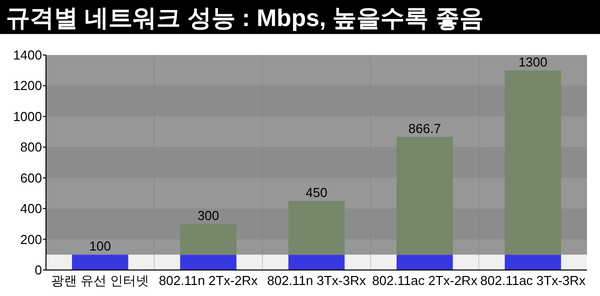 Image resolution: width=600 pixels, height=296 pixels. What do you see at coordinates (533, 280) in the screenshot?
I see `x-tick-label: 802.11ac 3Tx-3Rx` at bounding box center [533, 280].